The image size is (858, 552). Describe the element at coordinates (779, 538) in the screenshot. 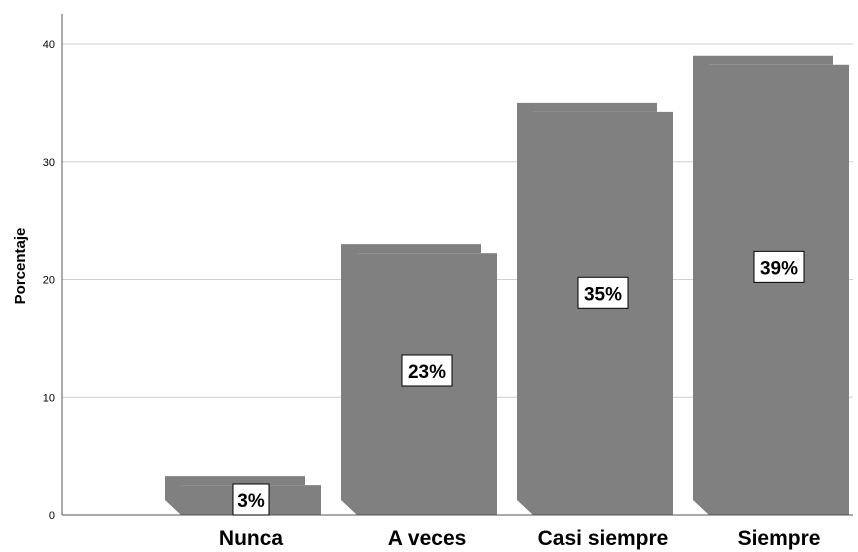

I see `x-category-label: Siempre` at that location.